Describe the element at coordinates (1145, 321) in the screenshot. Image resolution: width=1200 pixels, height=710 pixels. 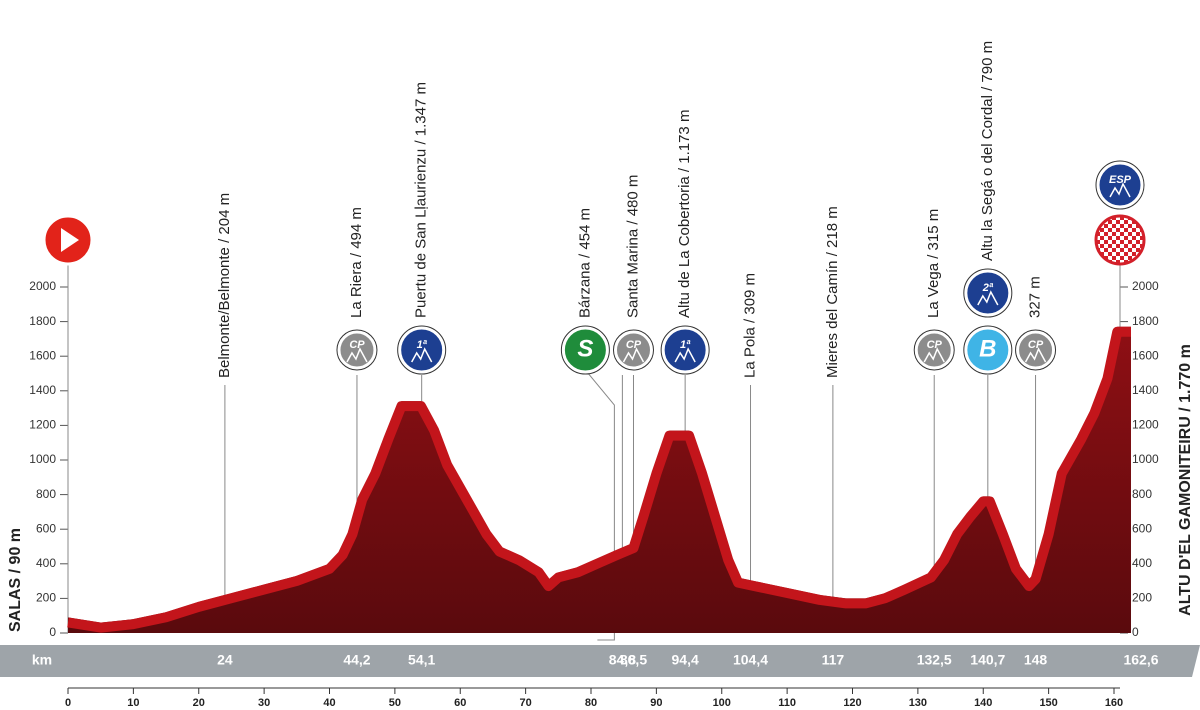
I see `y2-tick-label: 1800` at that location.